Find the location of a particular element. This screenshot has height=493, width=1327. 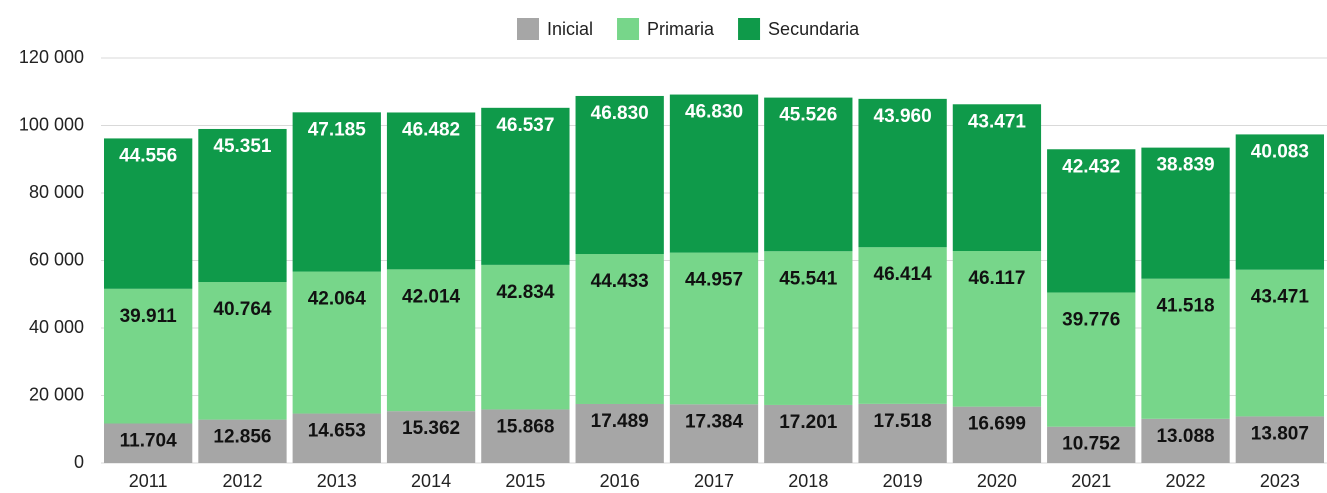

data-label: 39.776 is located at coordinates (1091, 319).